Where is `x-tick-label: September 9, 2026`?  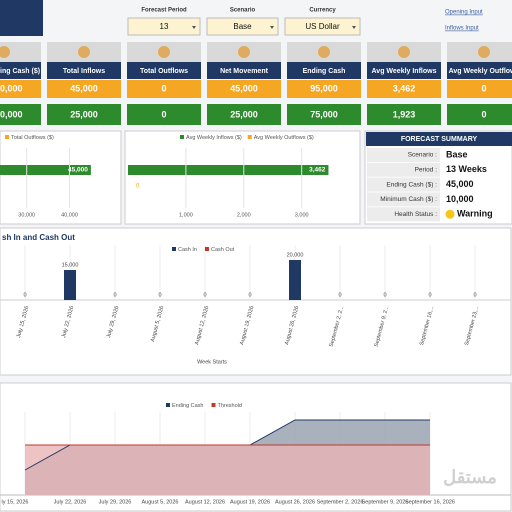
x-tick-label: September 9, 2026 is located at coordinates (385, 502).